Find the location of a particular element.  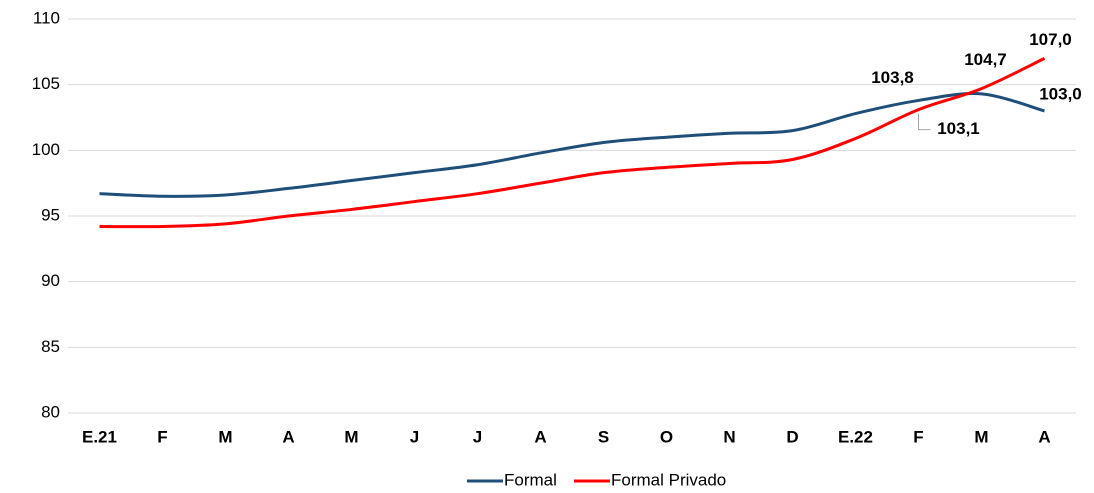

y-tick-label: 100 is located at coordinates (46, 149).